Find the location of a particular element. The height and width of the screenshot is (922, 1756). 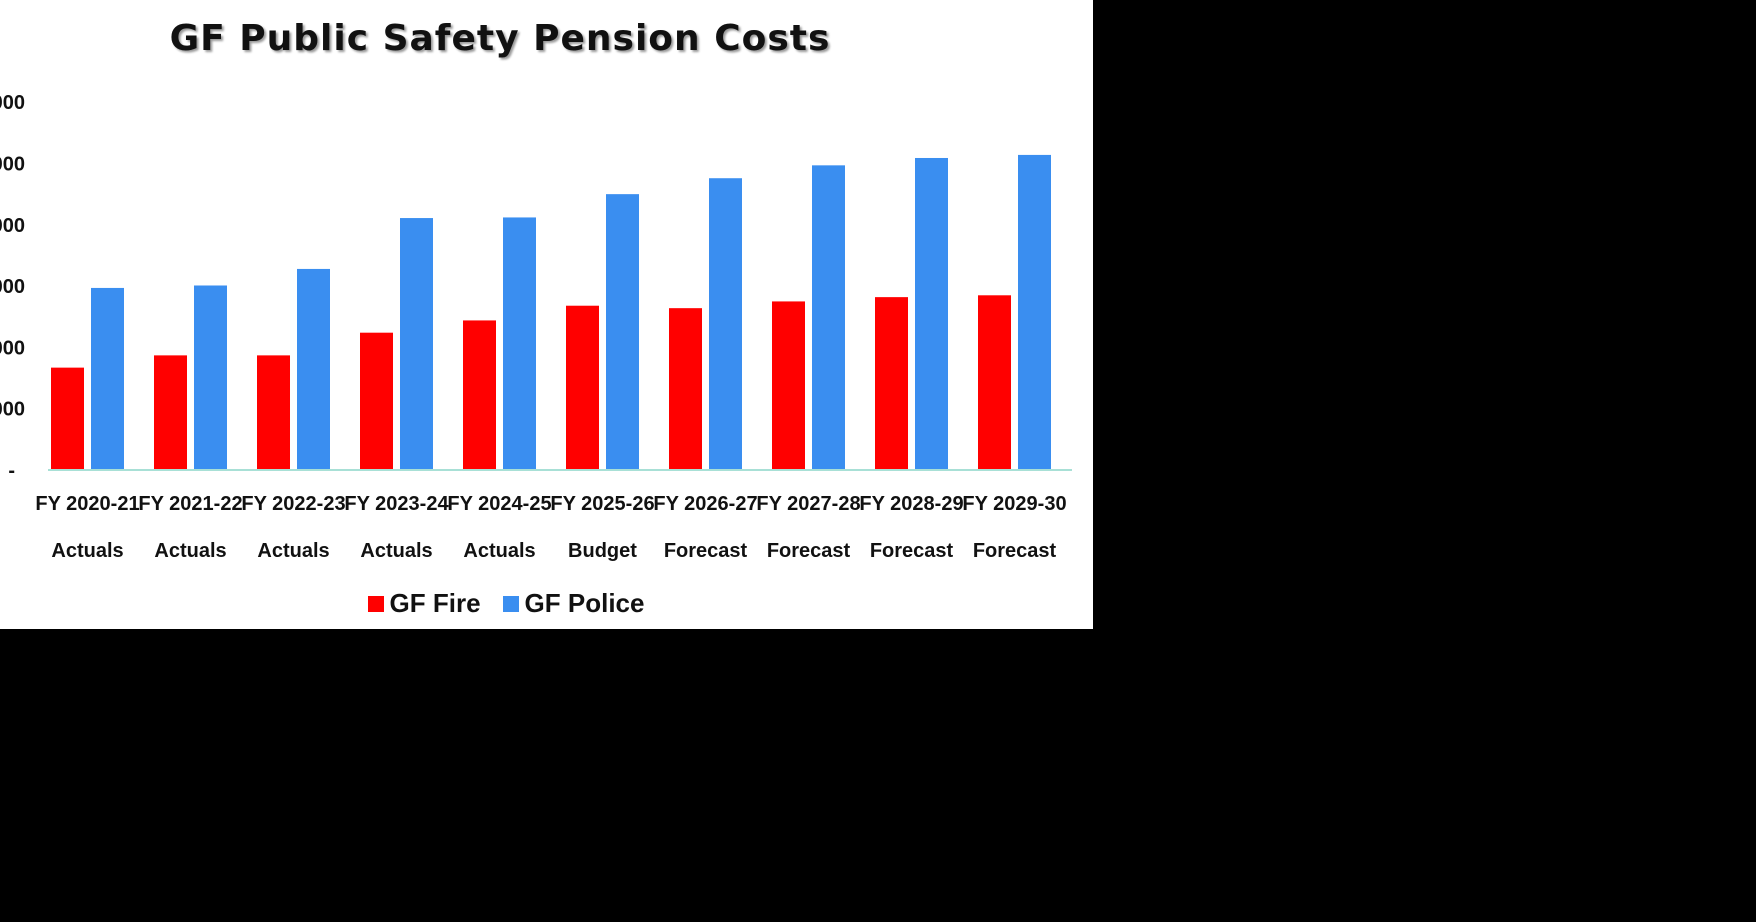

x-category-year-label: FY 2026-27 is located at coordinates (705, 504).